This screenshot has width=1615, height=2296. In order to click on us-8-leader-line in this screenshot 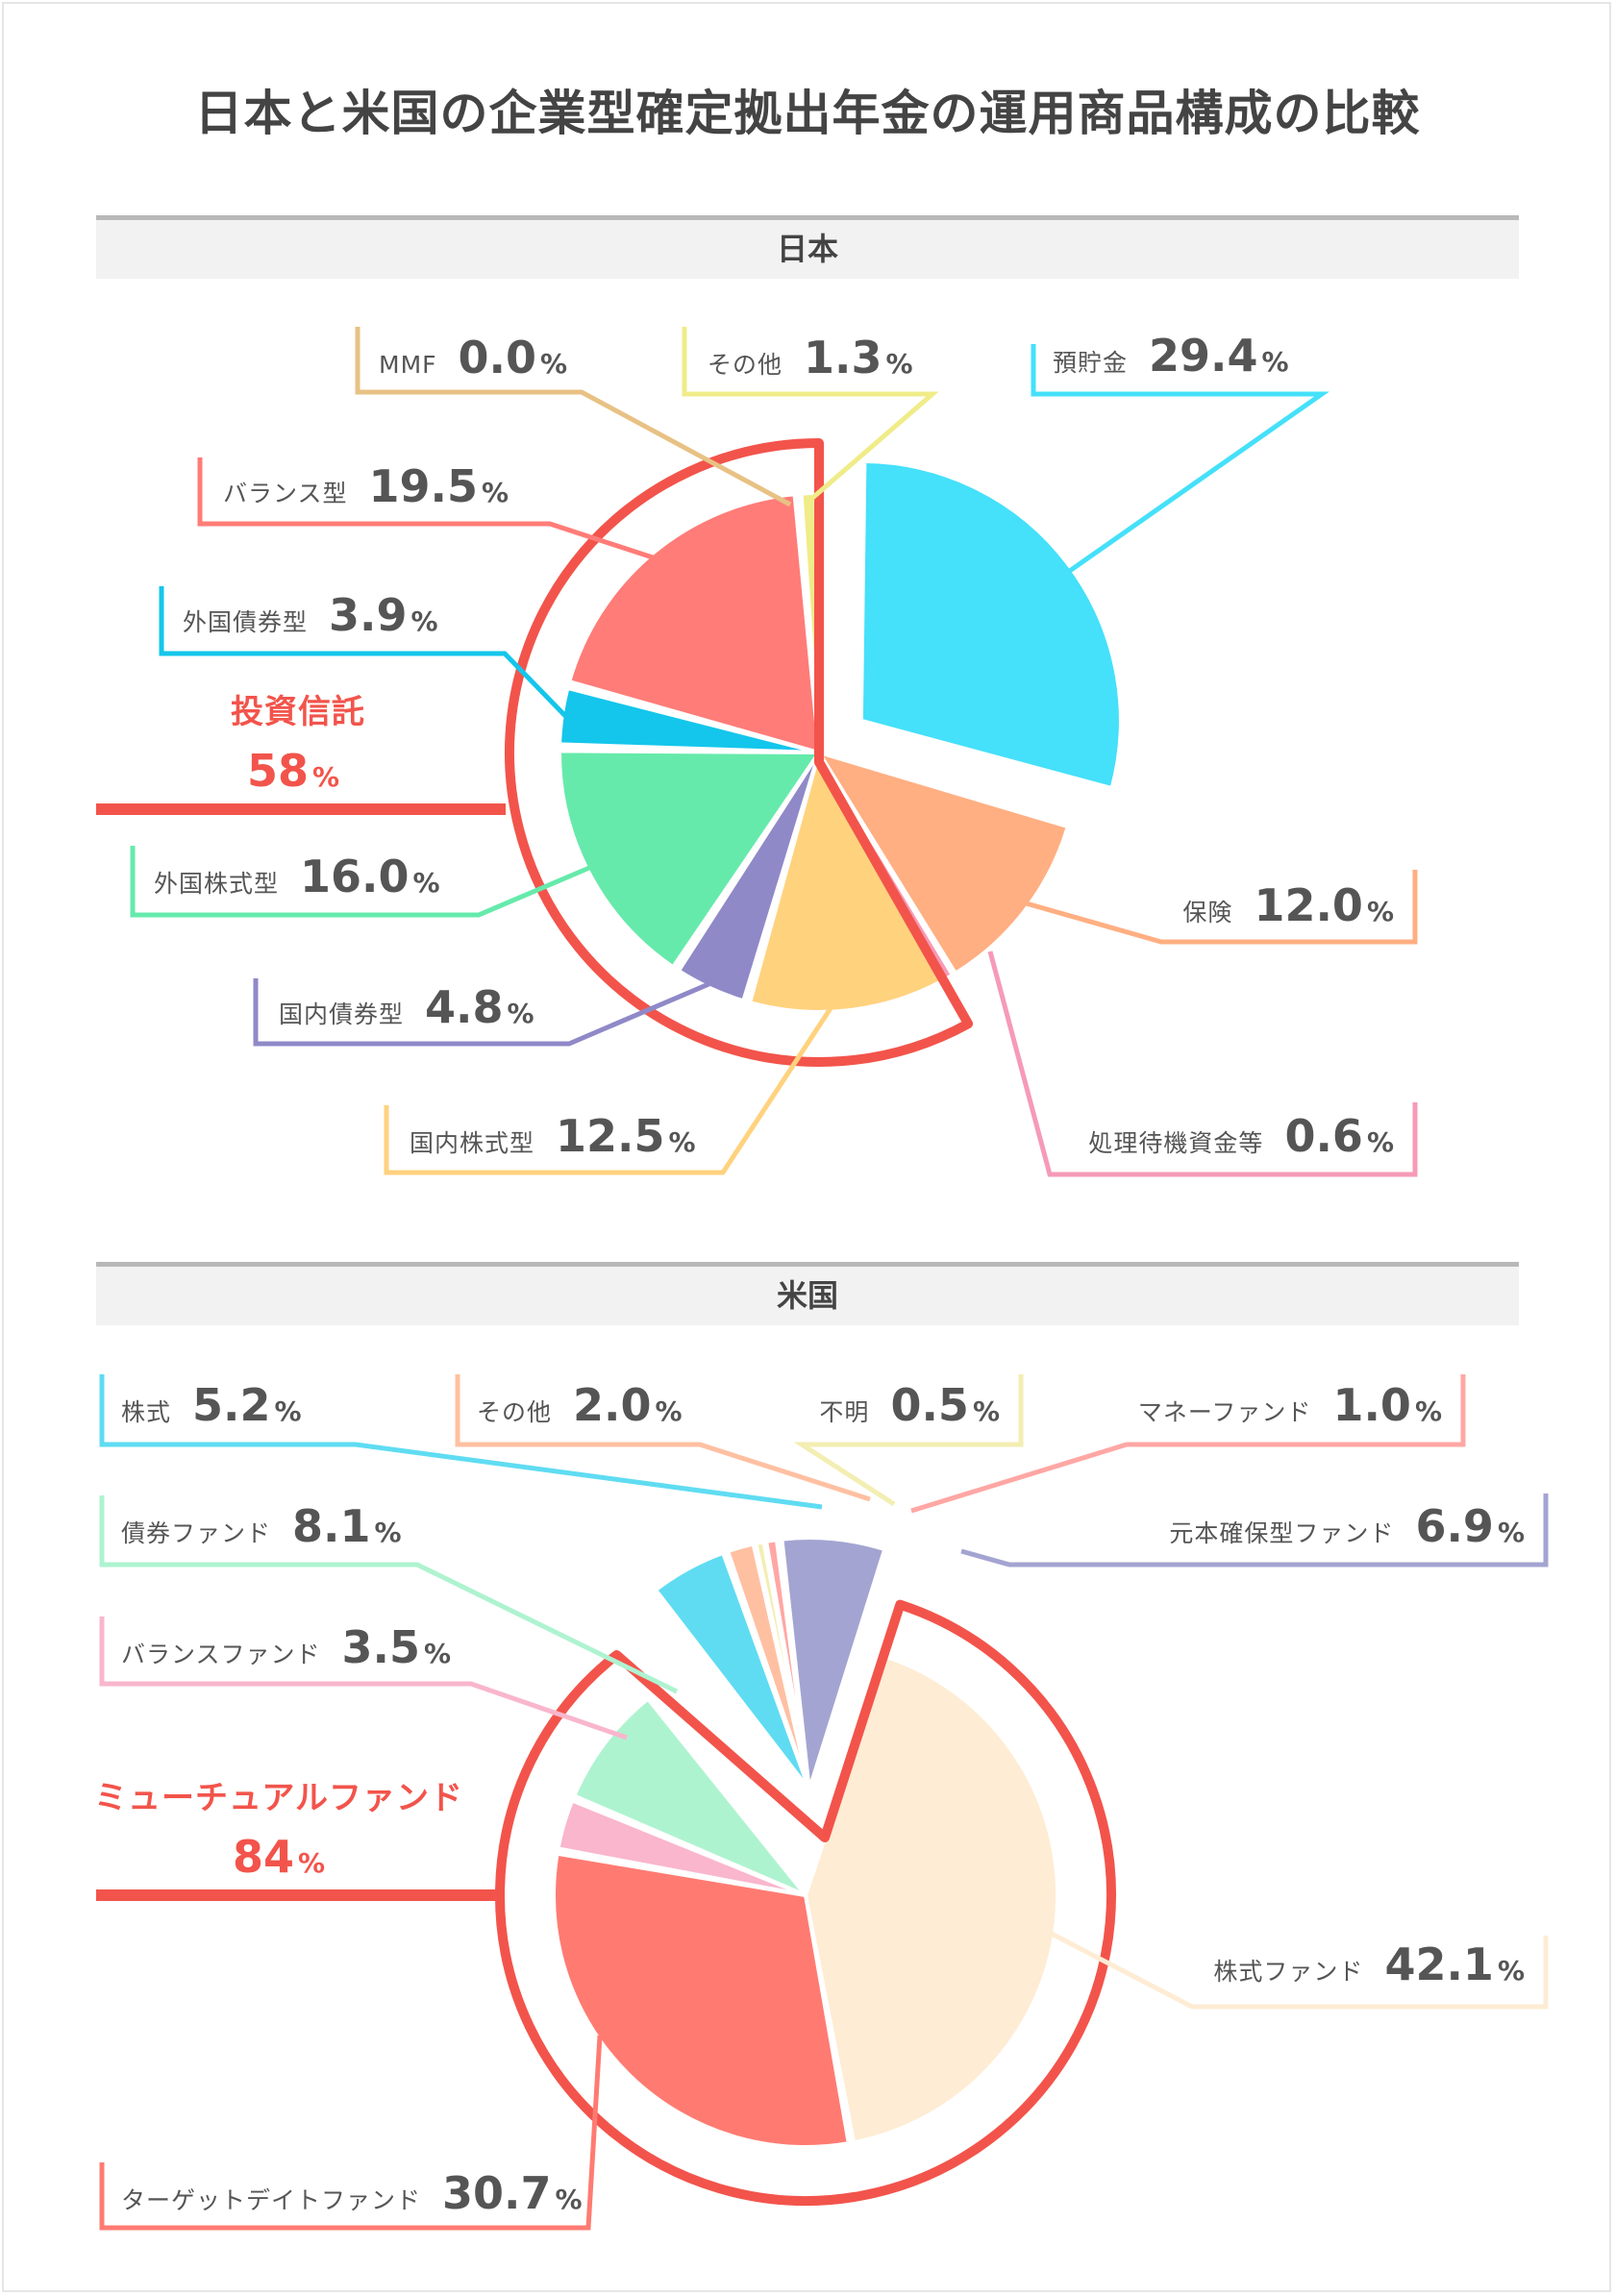, I will do `click(1254, 1531)`.